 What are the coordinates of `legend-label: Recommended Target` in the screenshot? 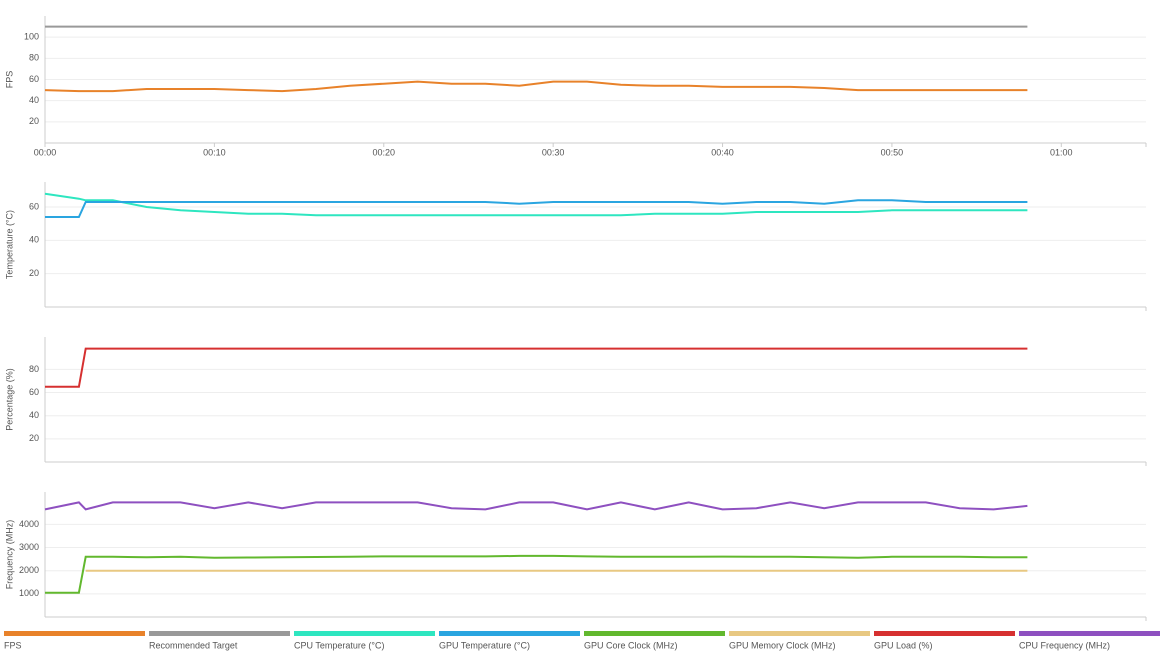 It's located at (193, 645).